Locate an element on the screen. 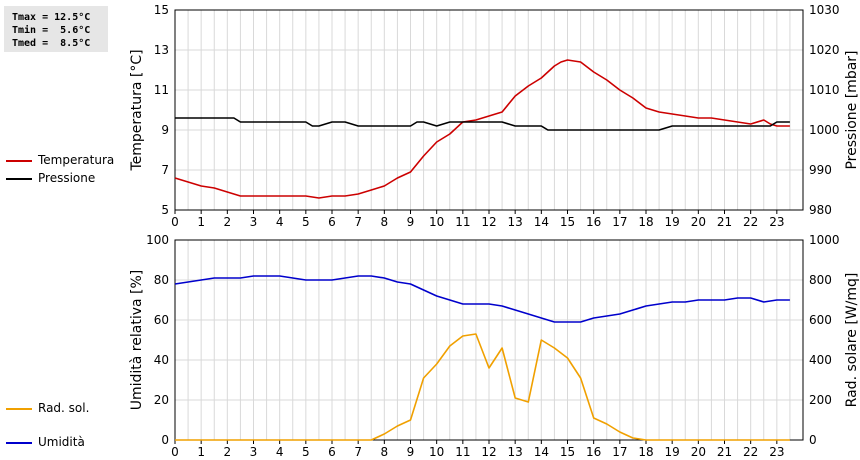  top-x-tick-label: 16 is located at coordinates (593, 222).